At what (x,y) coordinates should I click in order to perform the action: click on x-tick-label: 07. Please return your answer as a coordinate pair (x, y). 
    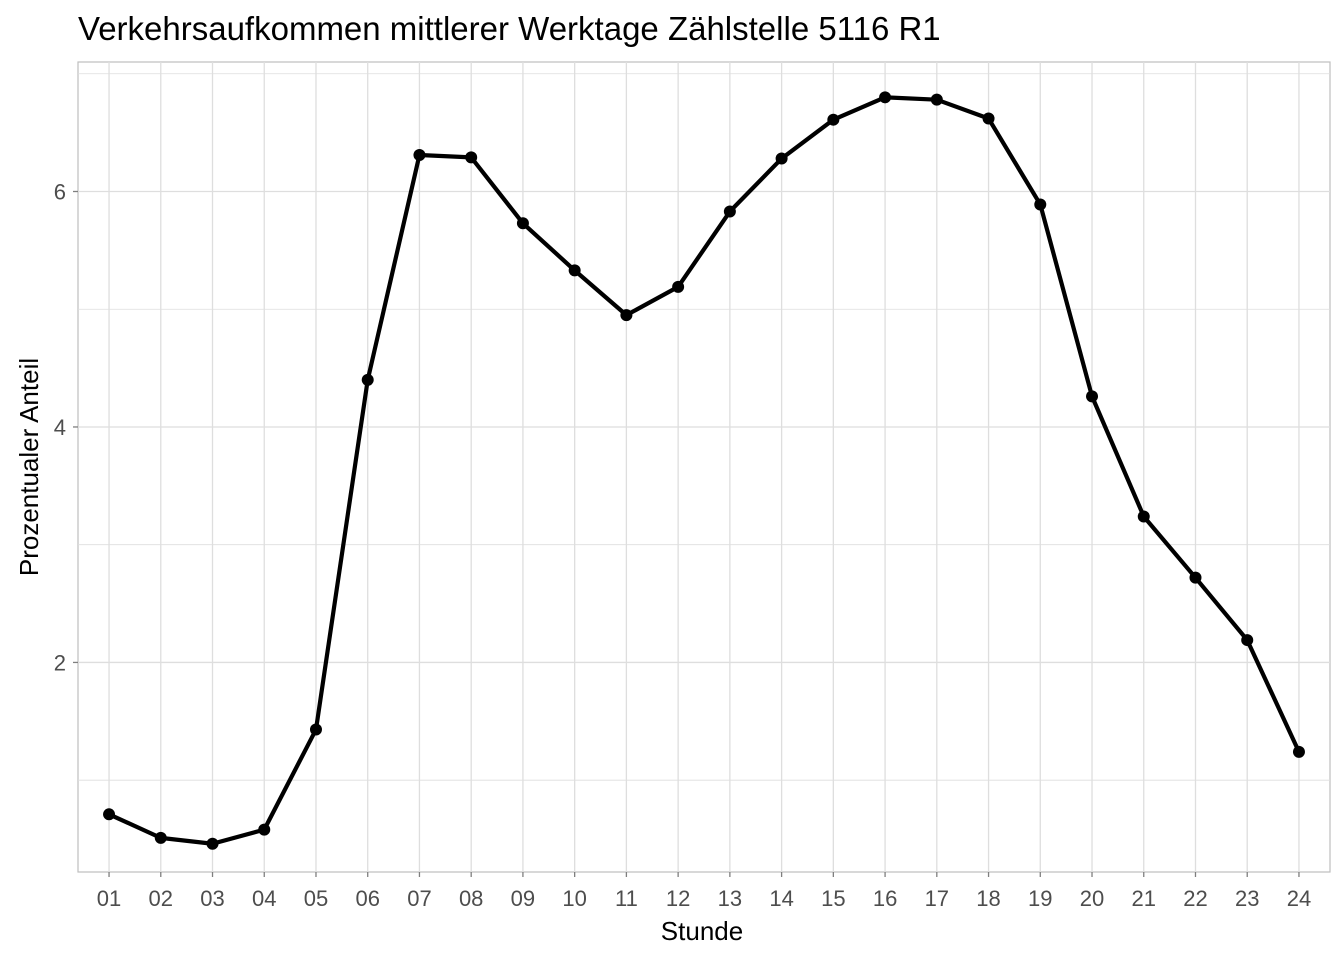
    Looking at the image, I should click on (419, 898).